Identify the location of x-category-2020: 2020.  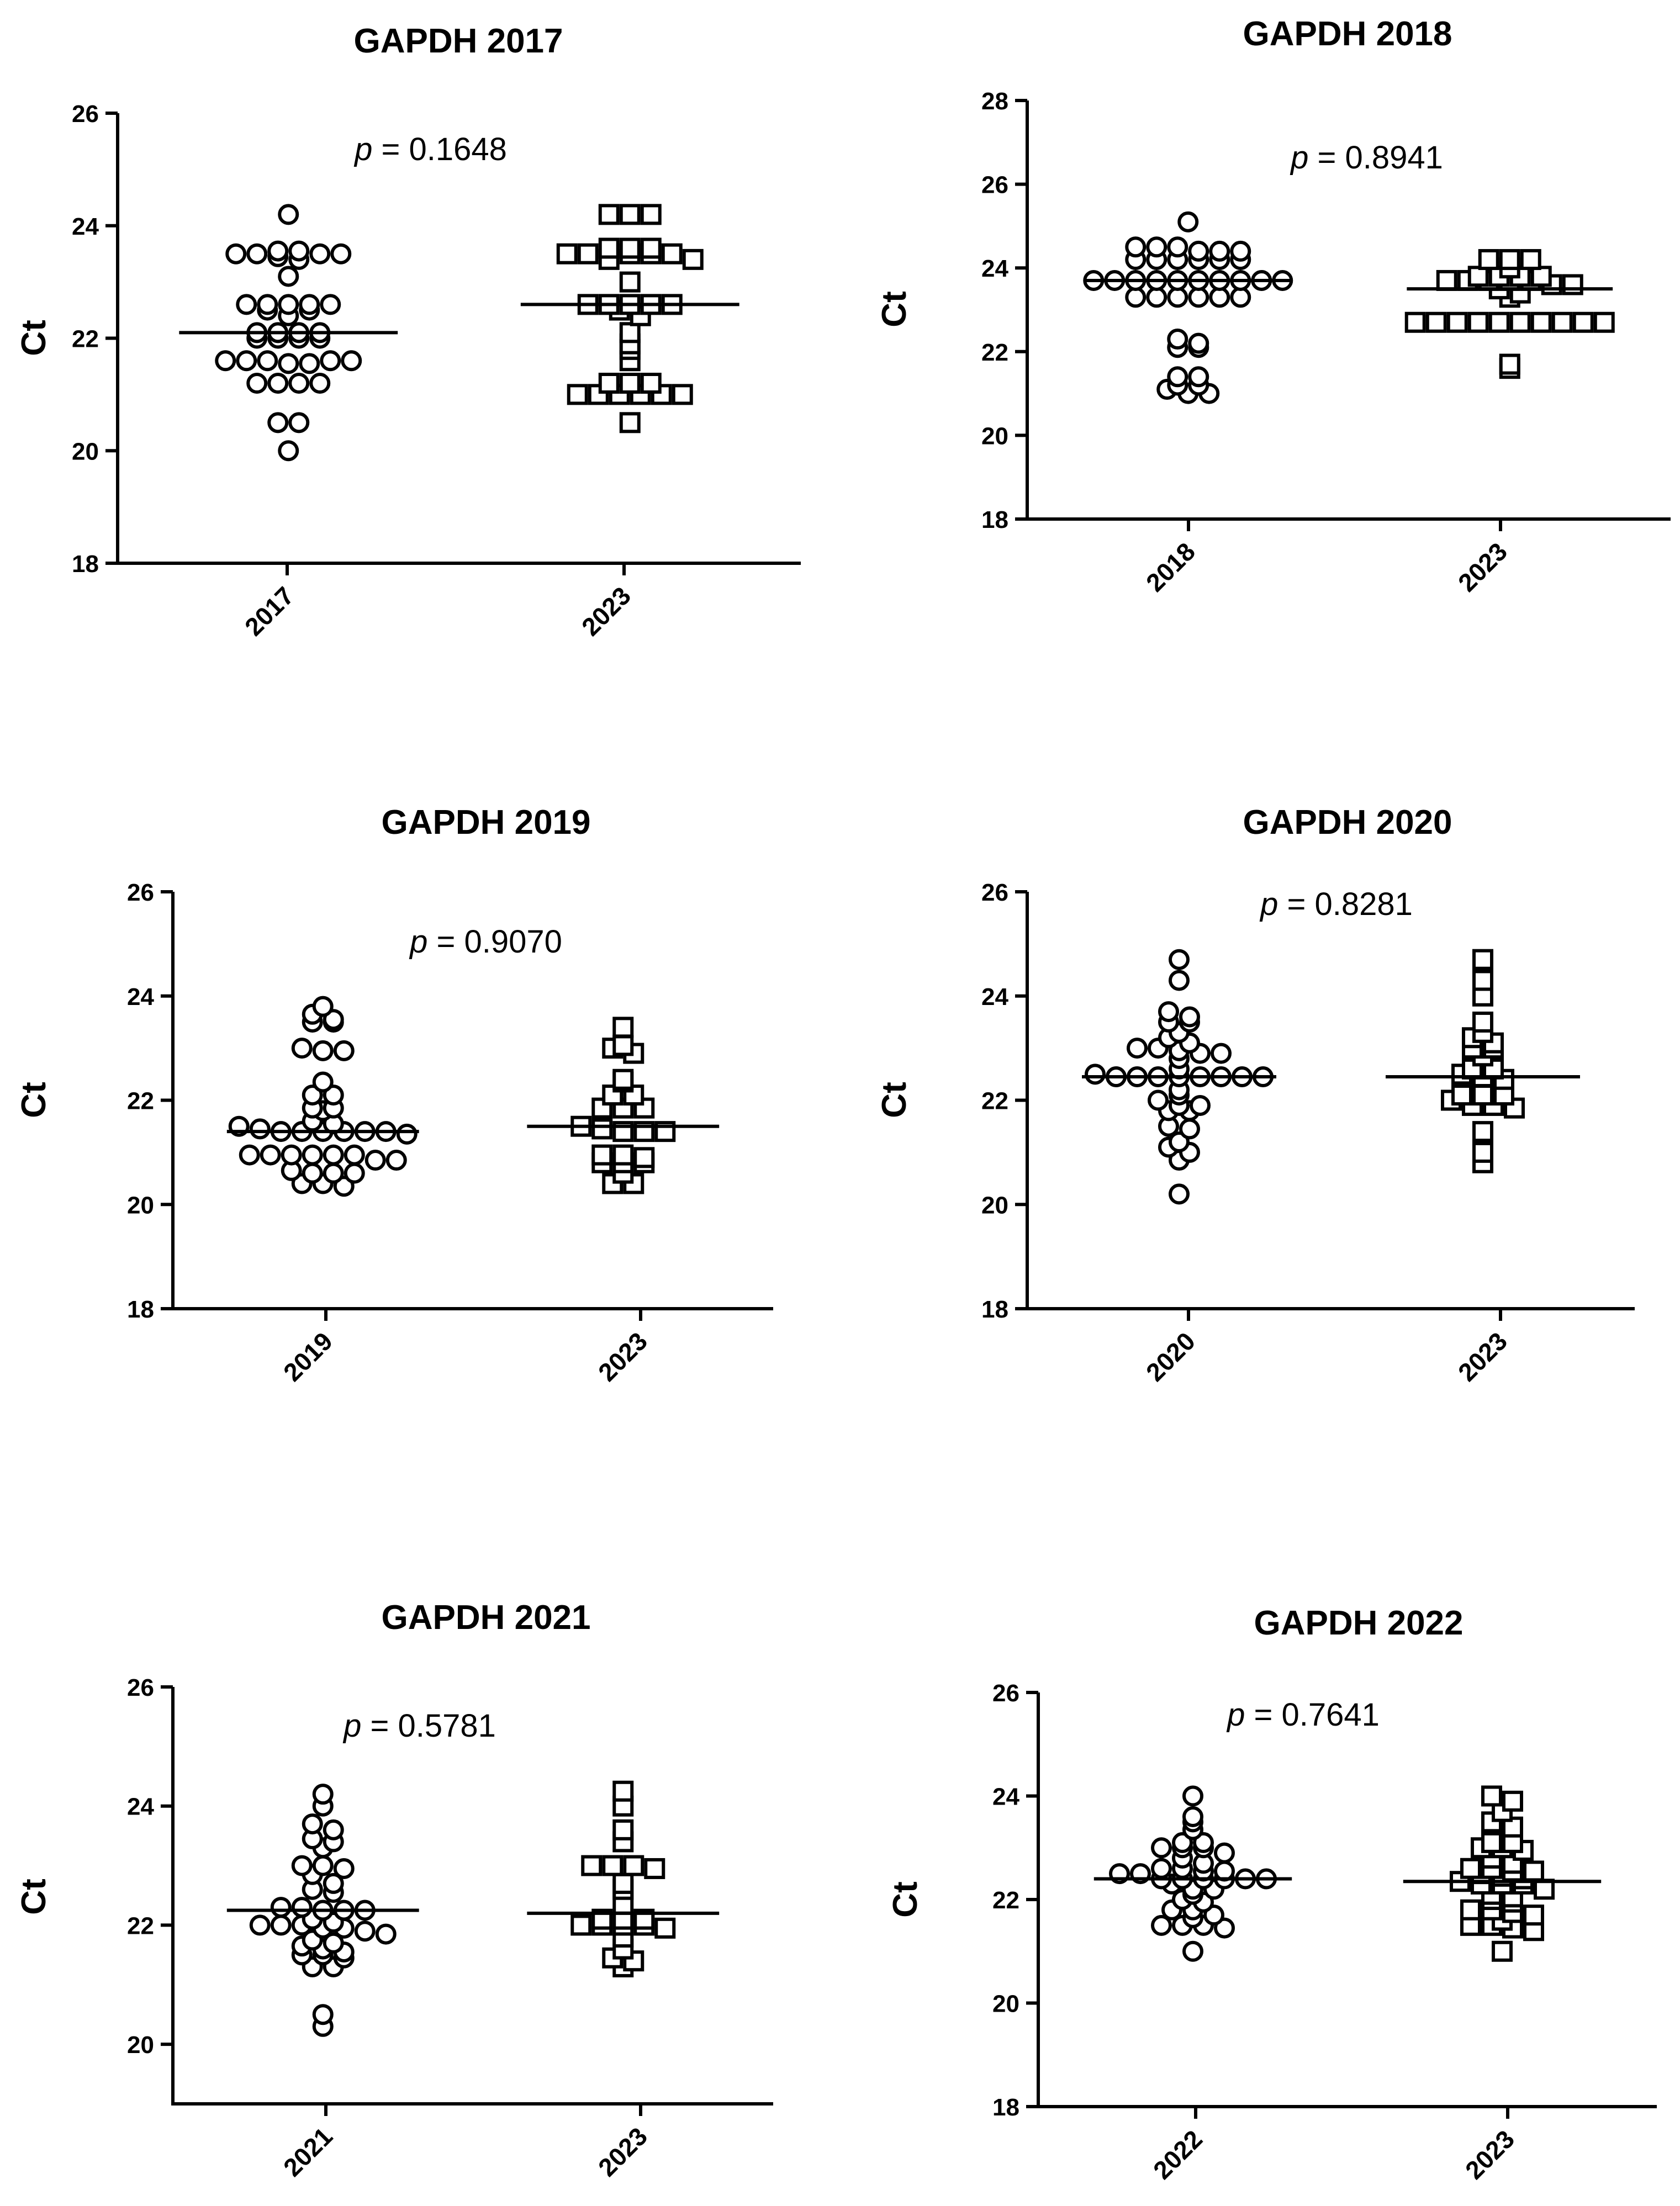
(1170, 1356).